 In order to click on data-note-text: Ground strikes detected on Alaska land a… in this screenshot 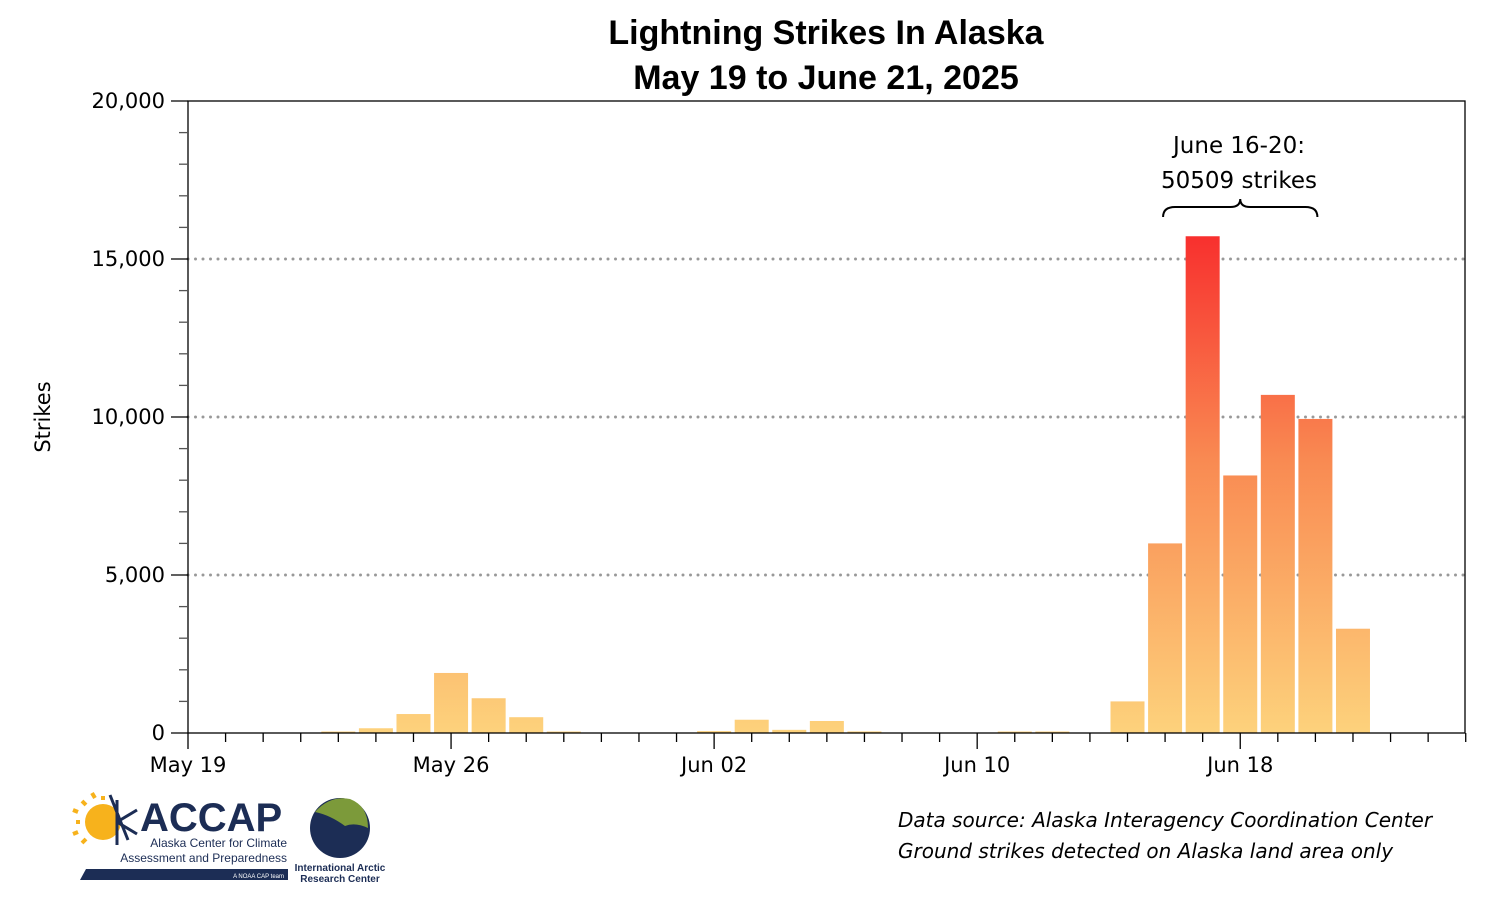, I will do `click(1146, 851)`.